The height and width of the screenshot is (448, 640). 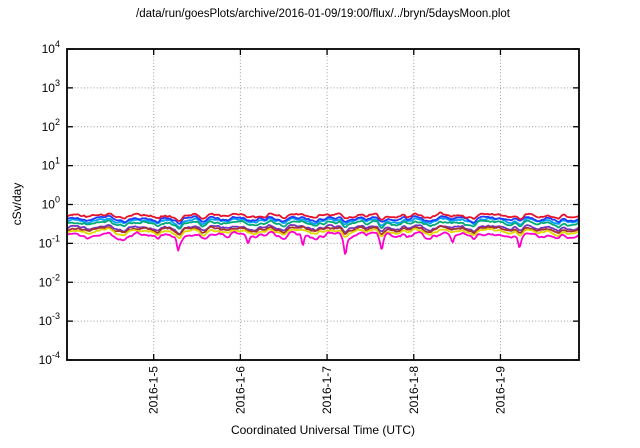 What do you see at coordinates (17, 204) in the screenshot?
I see `y-axis-label: cSv/day` at bounding box center [17, 204].